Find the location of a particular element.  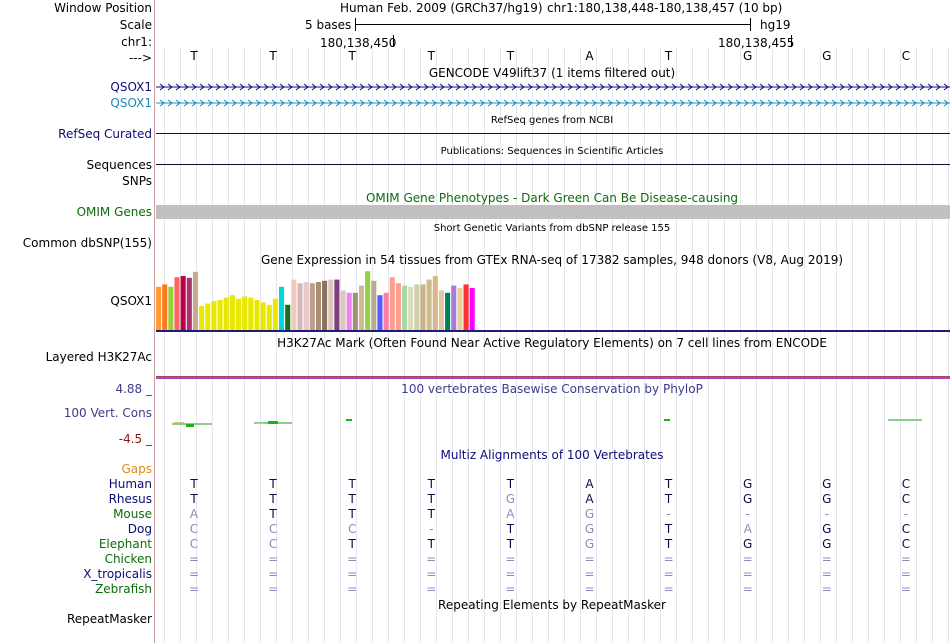

multiz-species-label: X_tropicalis is located at coordinates (117, 574).